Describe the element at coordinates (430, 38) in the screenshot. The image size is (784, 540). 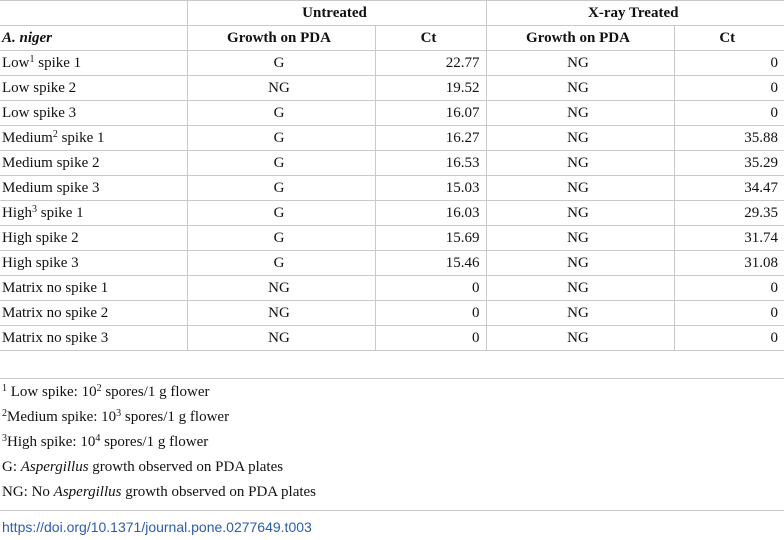
I see `col-header-untreated-ct: Ct` at that location.